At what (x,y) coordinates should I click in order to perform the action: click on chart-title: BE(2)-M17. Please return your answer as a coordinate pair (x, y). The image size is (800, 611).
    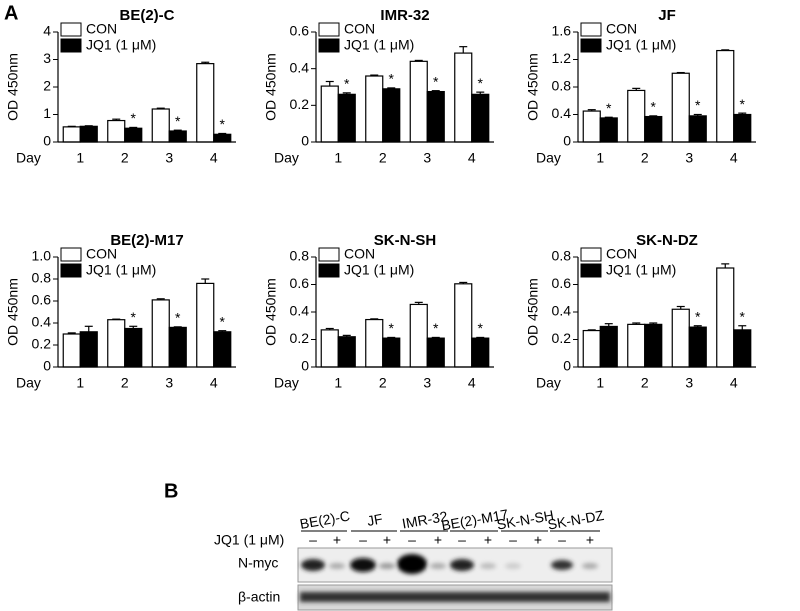
    Looking at the image, I should click on (146, 240).